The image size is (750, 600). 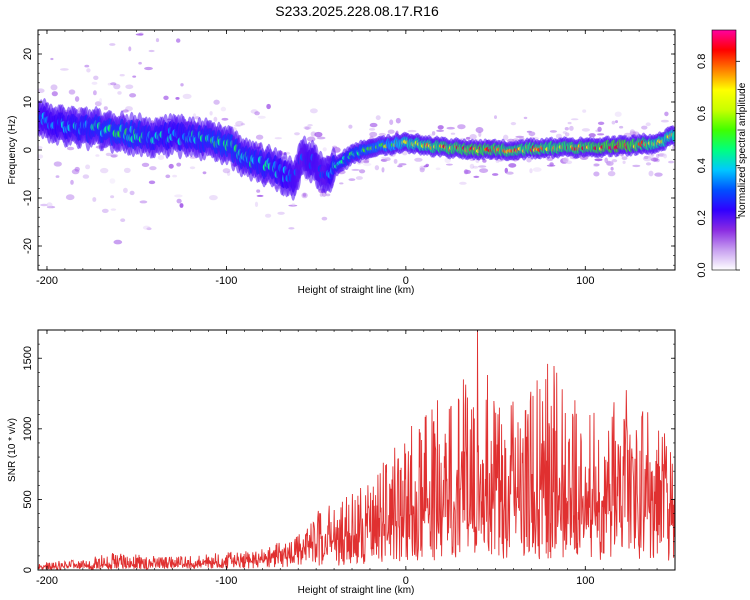 What do you see at coordinates (28, 499) in the screenshot?
I see `y-tick-label: 500` at bounding box center [28, 499].